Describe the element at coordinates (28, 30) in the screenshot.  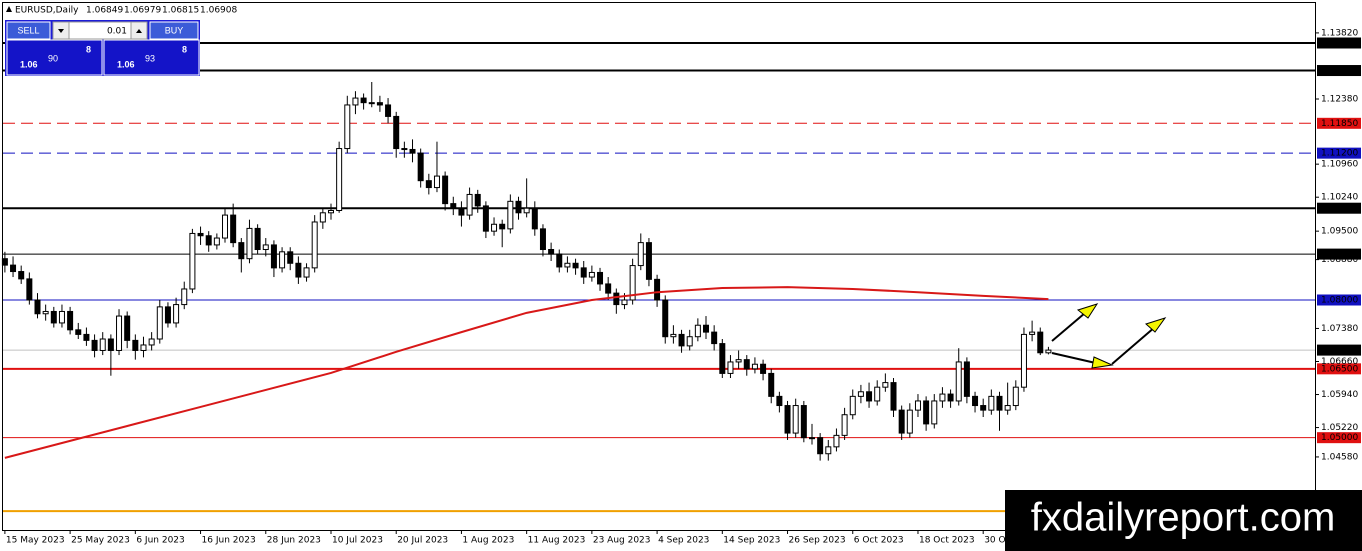
I see `sell-button` at that location.